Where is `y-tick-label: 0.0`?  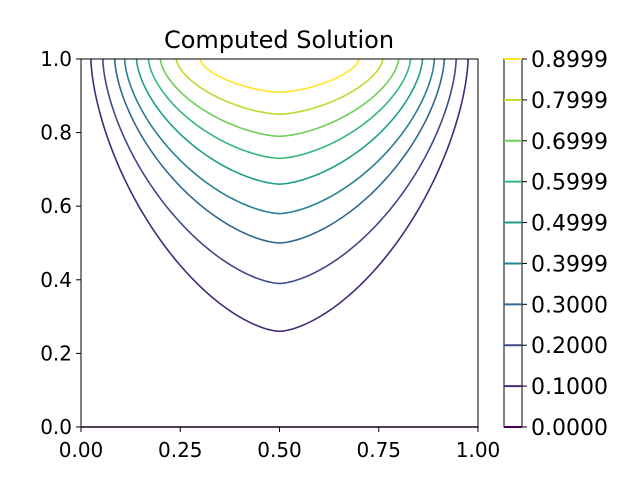
y-tick-label: 0.0 is located at coordinates (56, 427).